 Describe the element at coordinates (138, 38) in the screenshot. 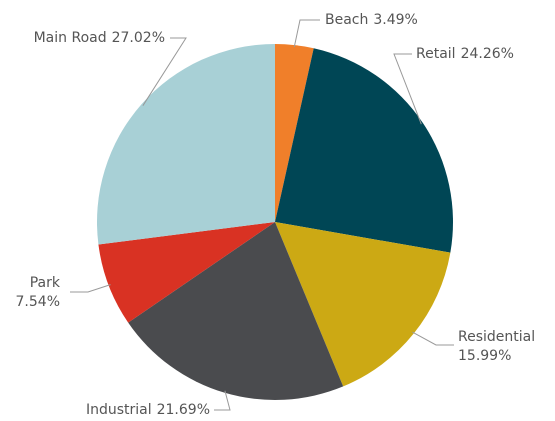

I see `slice-value-label: 27.02%` at that location.